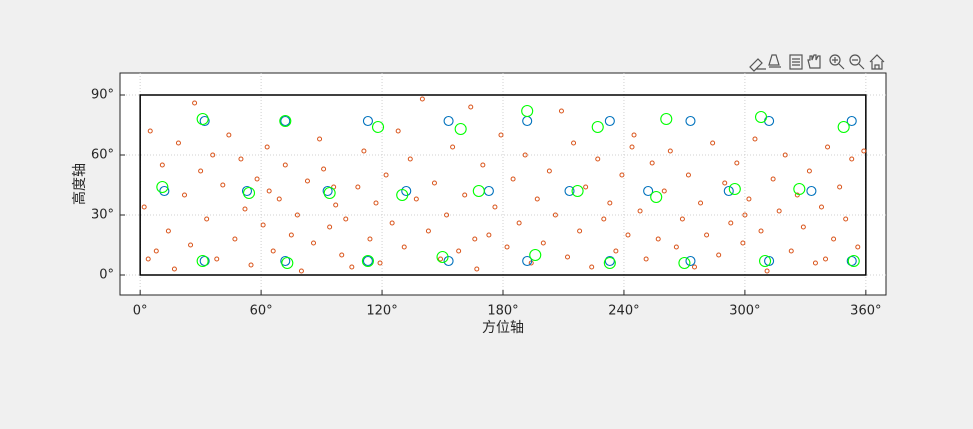 The width and height of the screenshot is (973, 429). I want to click on y-tick-label: 60°, so click(102, 155).